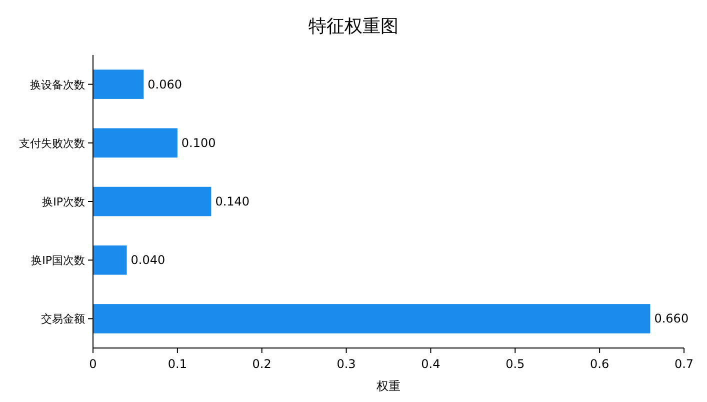 The height and width of the screenshot is (402, 707). Describe the element at coordinates (684, 364) in the screenshot. I see `x-tick-label: 0.7` at that location.